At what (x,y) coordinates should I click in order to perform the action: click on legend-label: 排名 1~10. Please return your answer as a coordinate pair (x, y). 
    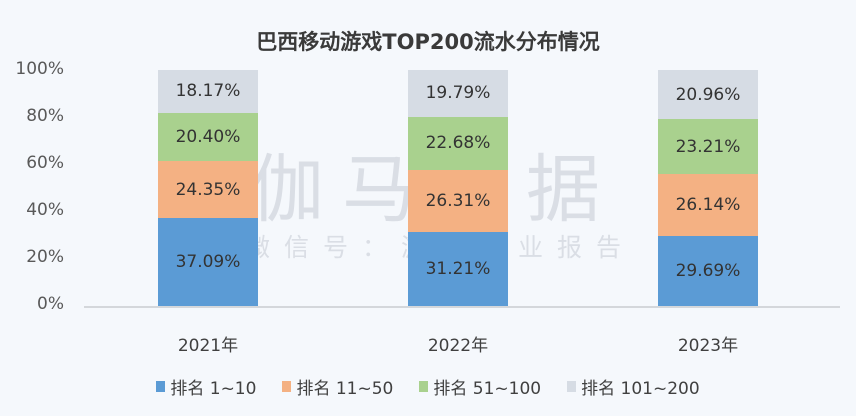
    Looking at the image, I should click on (213, 389).